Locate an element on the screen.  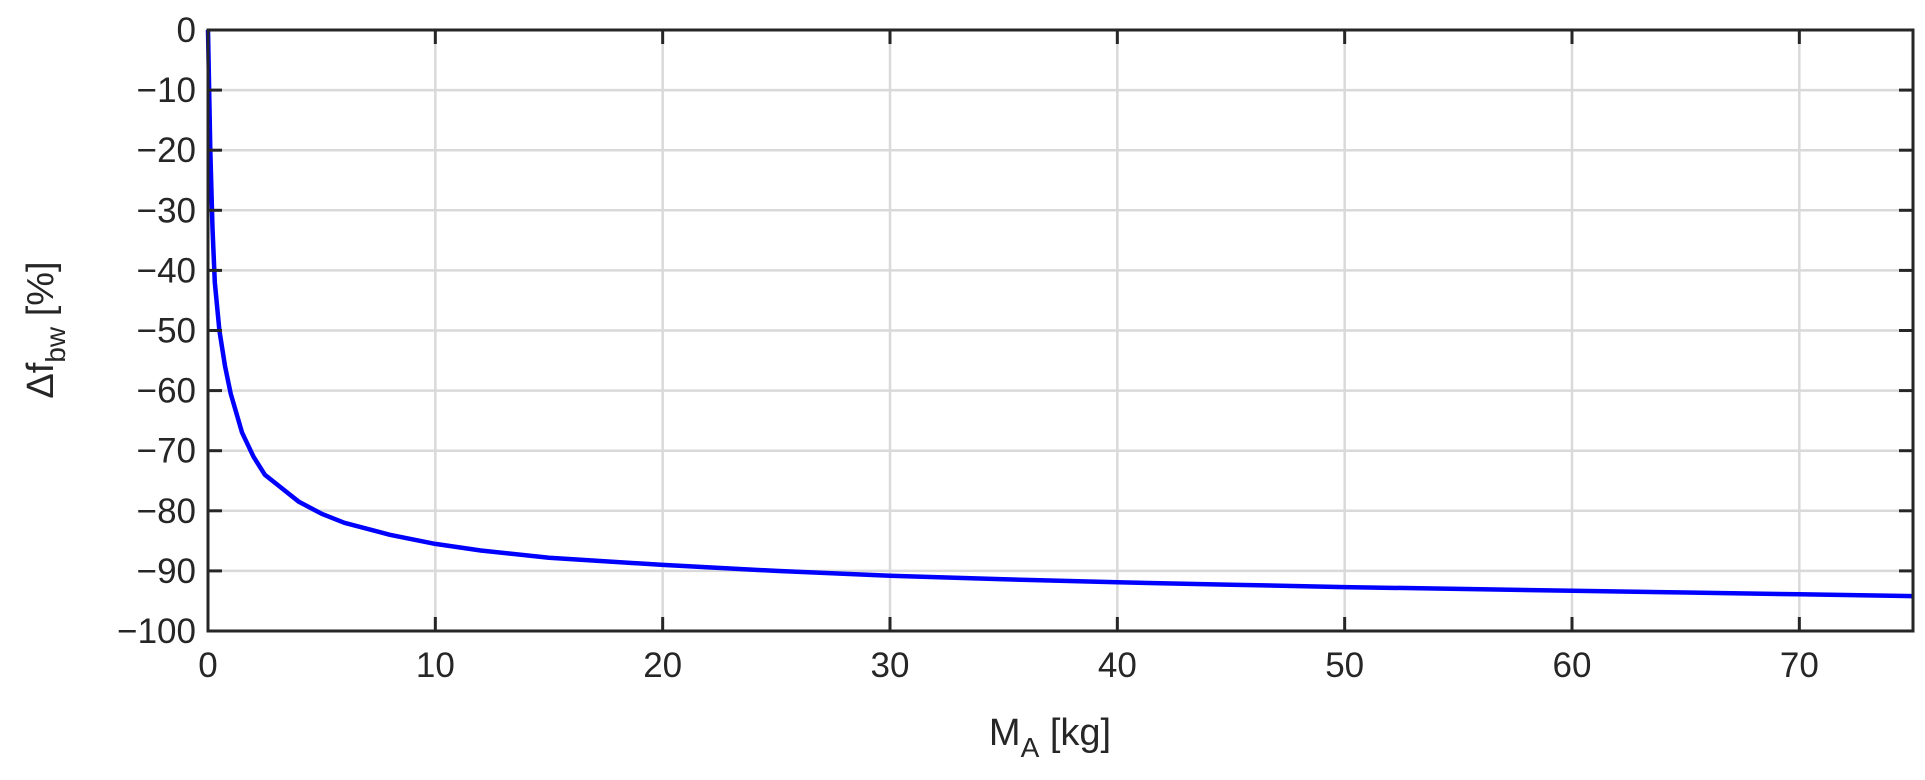
x-tick-label: 70 is located at coordinates (1799, 665).